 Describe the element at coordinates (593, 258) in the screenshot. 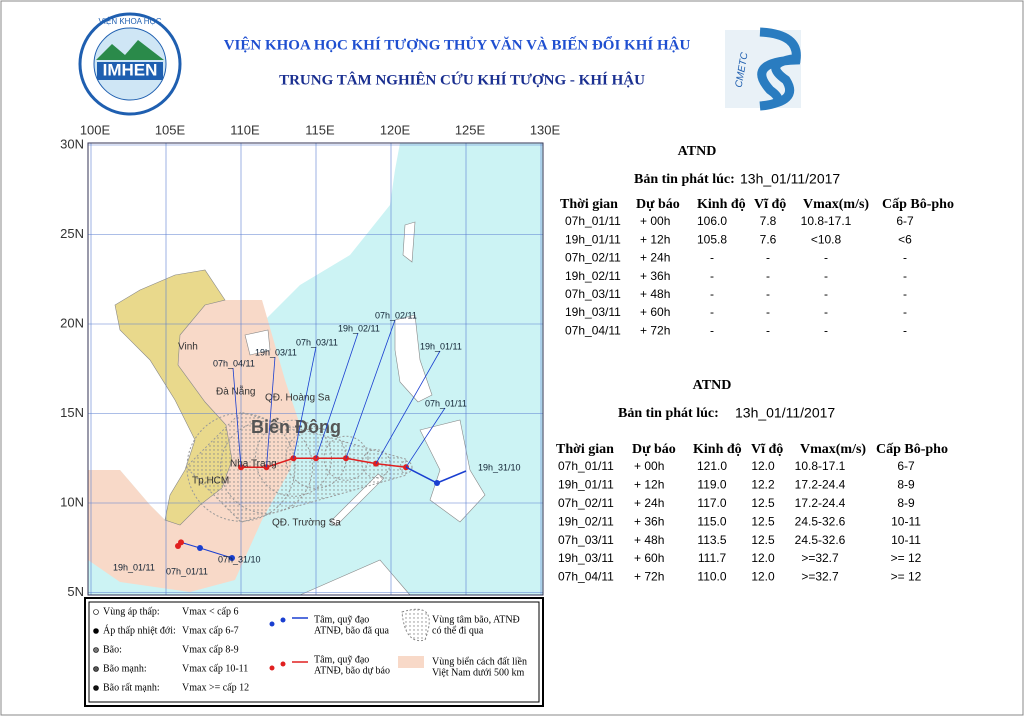

I see `cell: 07h_02/11` at that location.